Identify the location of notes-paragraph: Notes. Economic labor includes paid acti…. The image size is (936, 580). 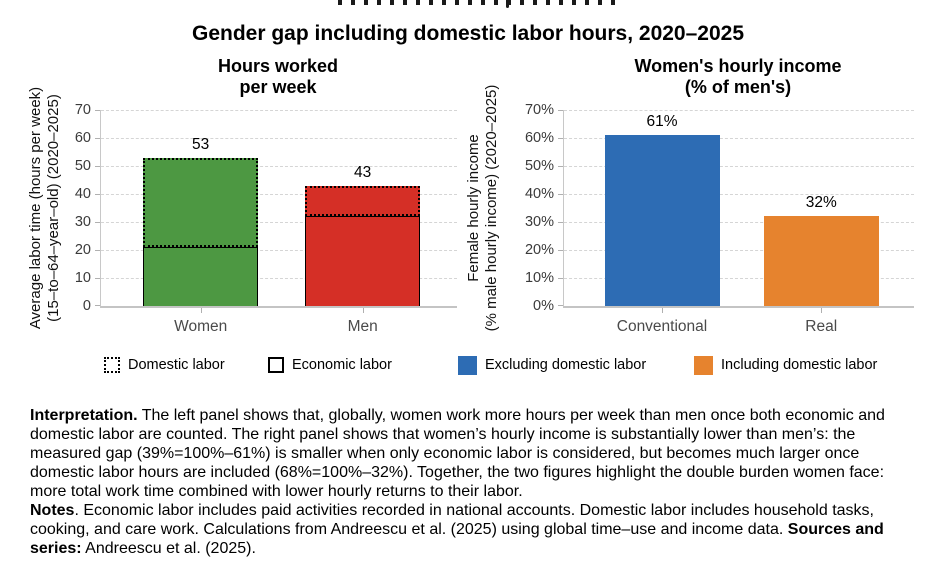
(473, 529).